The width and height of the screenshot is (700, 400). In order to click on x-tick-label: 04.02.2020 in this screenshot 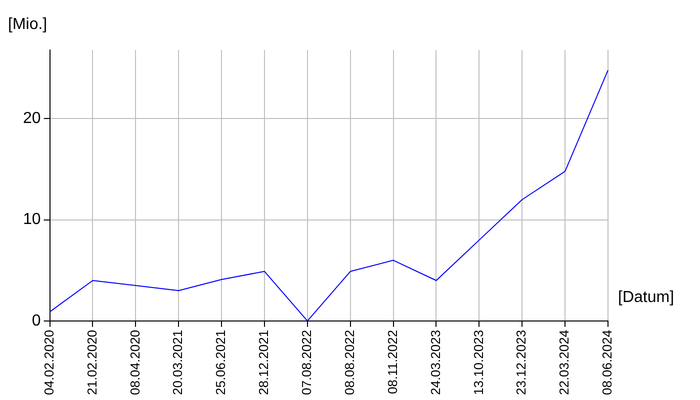, I will do `click(48, 363)`.